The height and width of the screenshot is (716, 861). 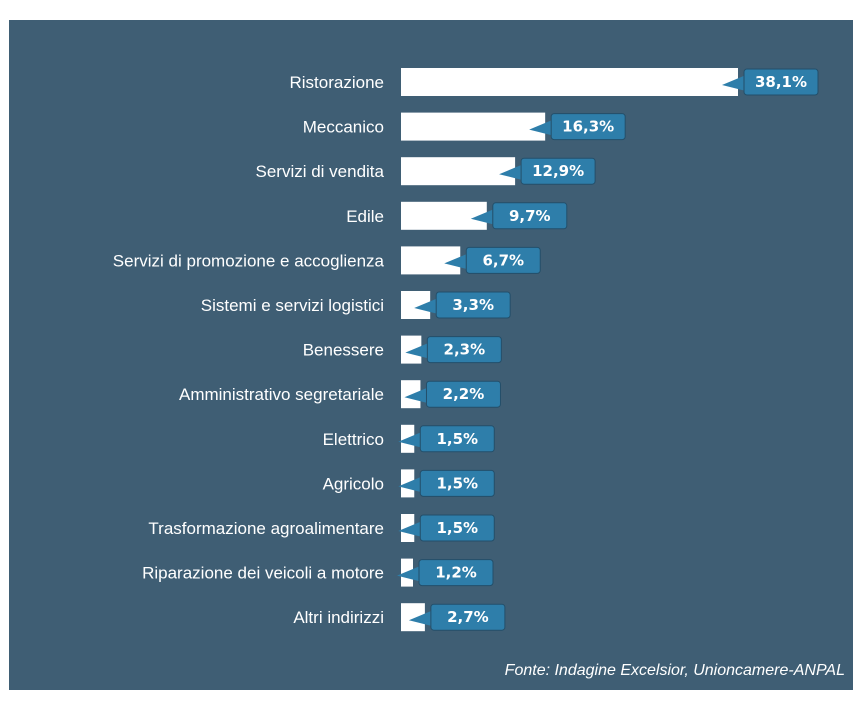 I want to click on value-label: 12,9%, so click(x=558, y=171).